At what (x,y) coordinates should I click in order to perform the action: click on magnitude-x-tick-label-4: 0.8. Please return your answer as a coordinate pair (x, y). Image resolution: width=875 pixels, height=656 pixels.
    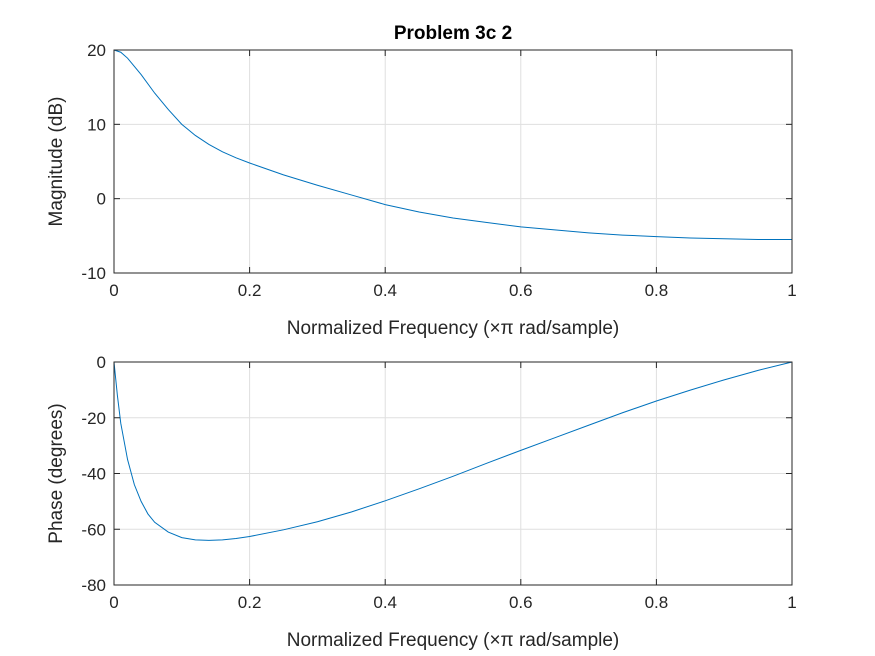
    Looking at the image, I should click on (657, 290).